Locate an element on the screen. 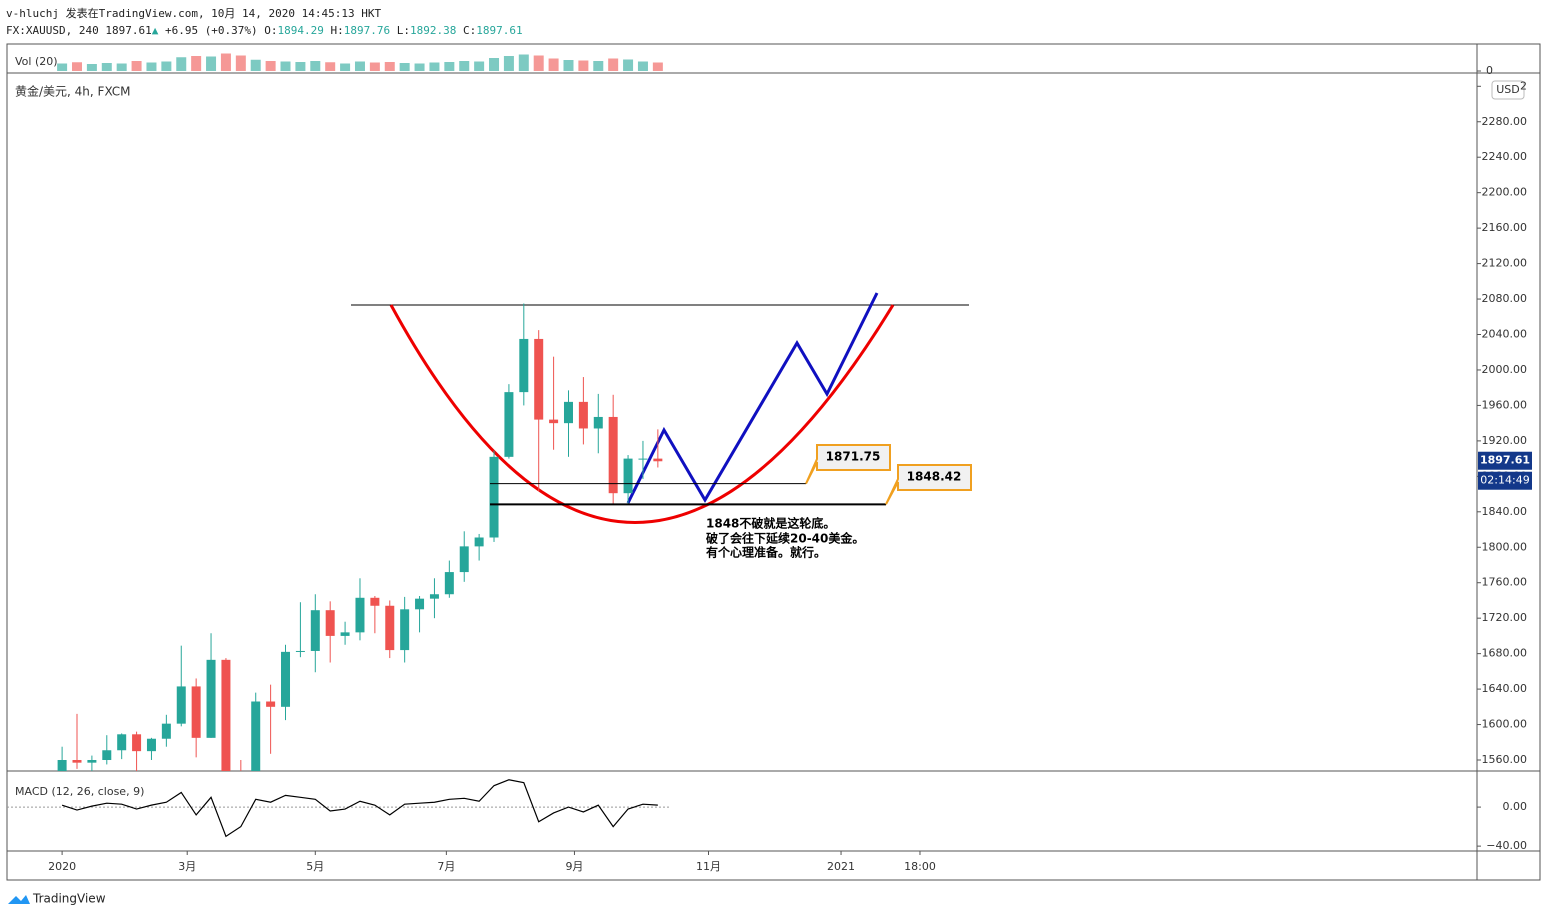  macd-line is located at coordinates (359, 808).